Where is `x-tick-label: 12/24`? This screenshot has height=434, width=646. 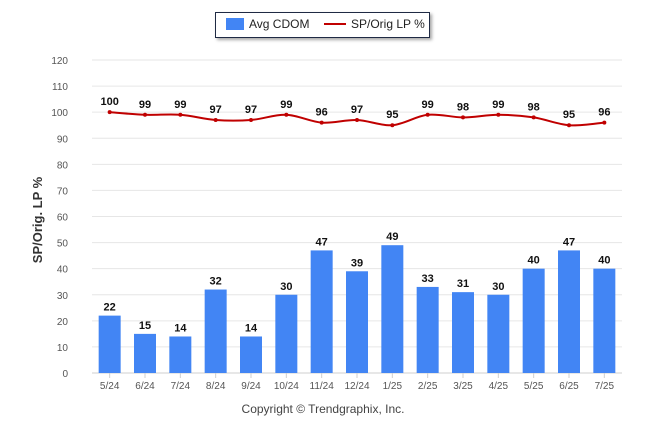
x-tick-label: 12/24 is located at coordinates (356, 386).